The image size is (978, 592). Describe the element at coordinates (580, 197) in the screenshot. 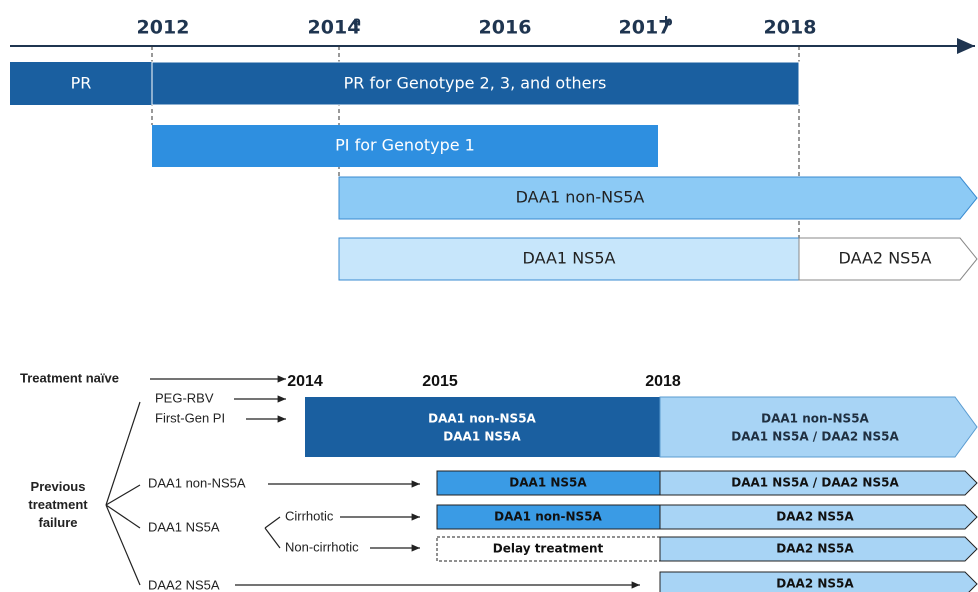

I see `bar-label: DAA1 non-NS5A` at that location.